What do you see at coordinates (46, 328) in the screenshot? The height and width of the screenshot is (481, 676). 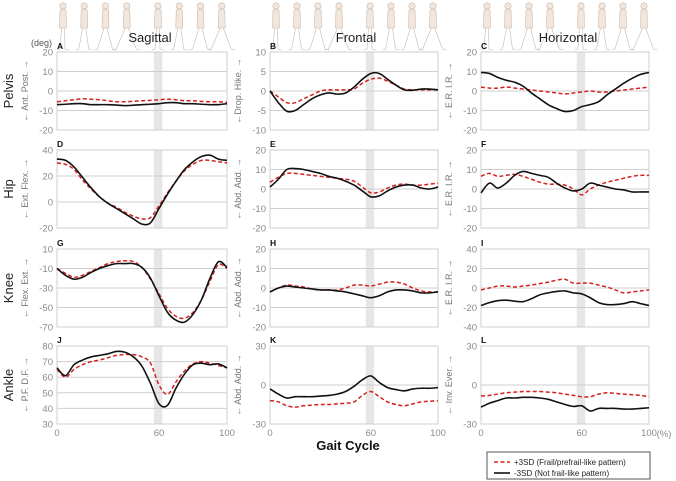 I see `y-tick-label: -70` at bounding box center [46, 328].